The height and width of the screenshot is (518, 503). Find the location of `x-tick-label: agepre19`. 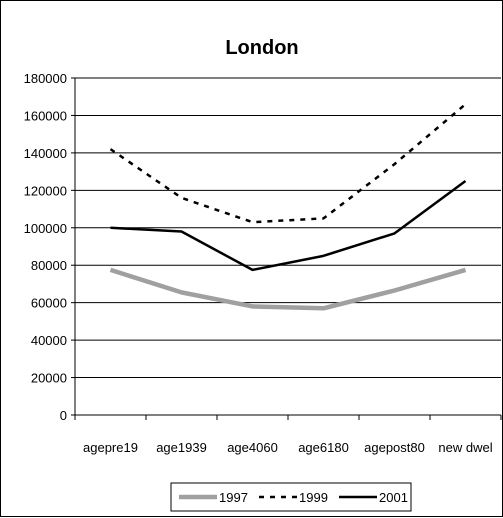

x-tick-label: agepre19 is located at coordinates (110, 447).